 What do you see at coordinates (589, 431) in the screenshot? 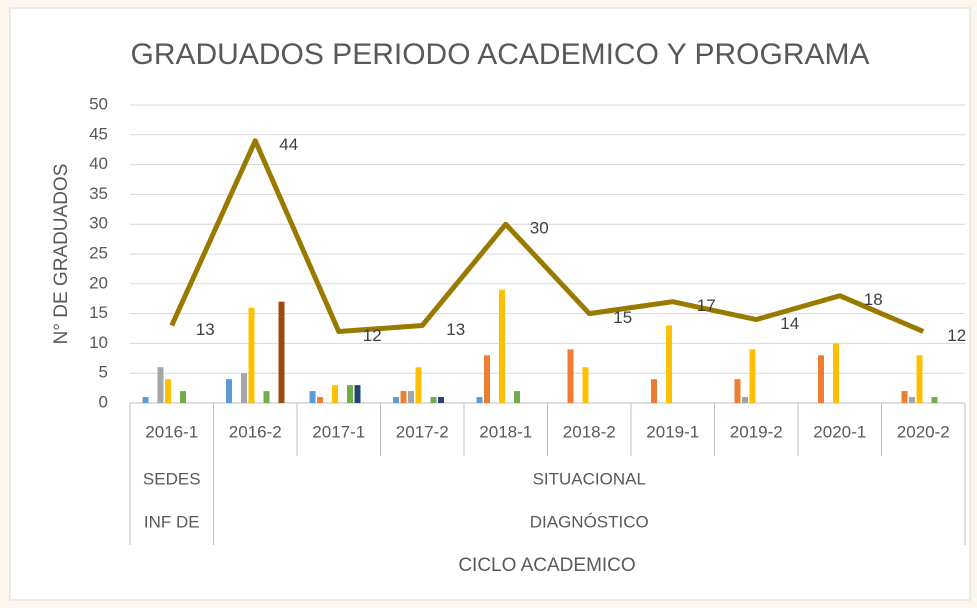
I see `x-tick-label: 2018-2` at bounding box center [589, 431].